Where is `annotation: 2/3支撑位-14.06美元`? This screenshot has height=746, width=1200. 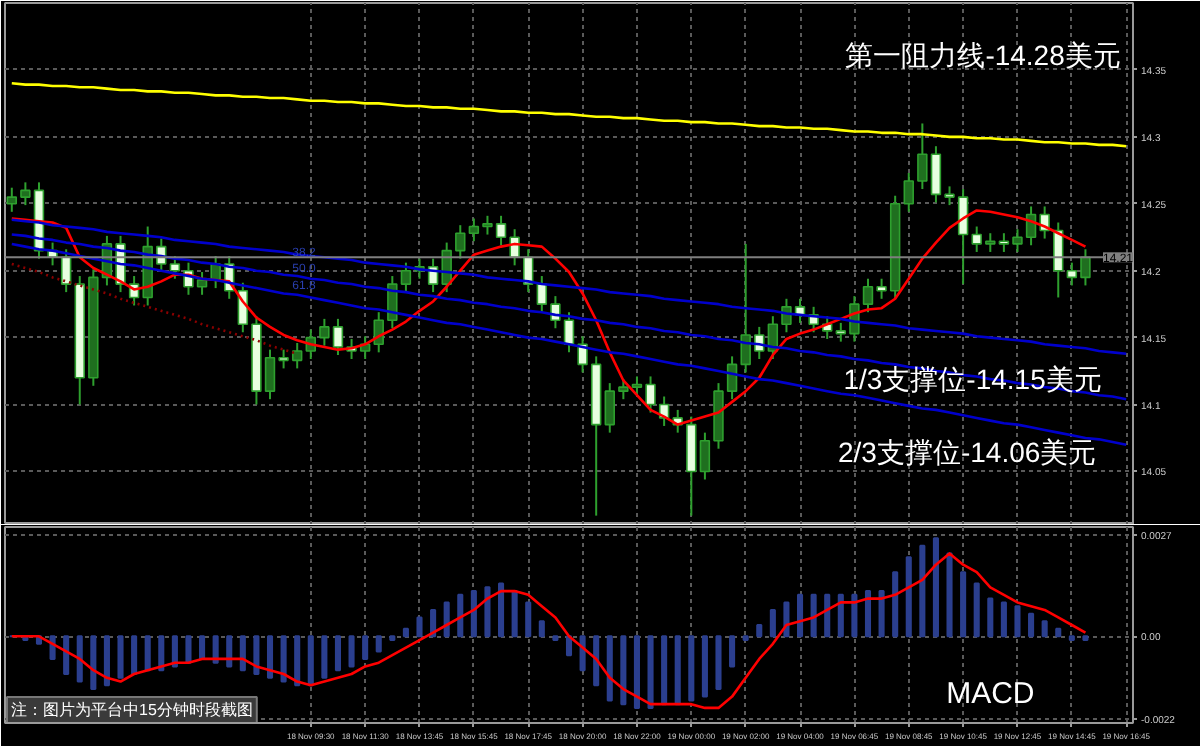
annotation: 2/3支撑位-14.06美元 is located at coordinates (967, 451).